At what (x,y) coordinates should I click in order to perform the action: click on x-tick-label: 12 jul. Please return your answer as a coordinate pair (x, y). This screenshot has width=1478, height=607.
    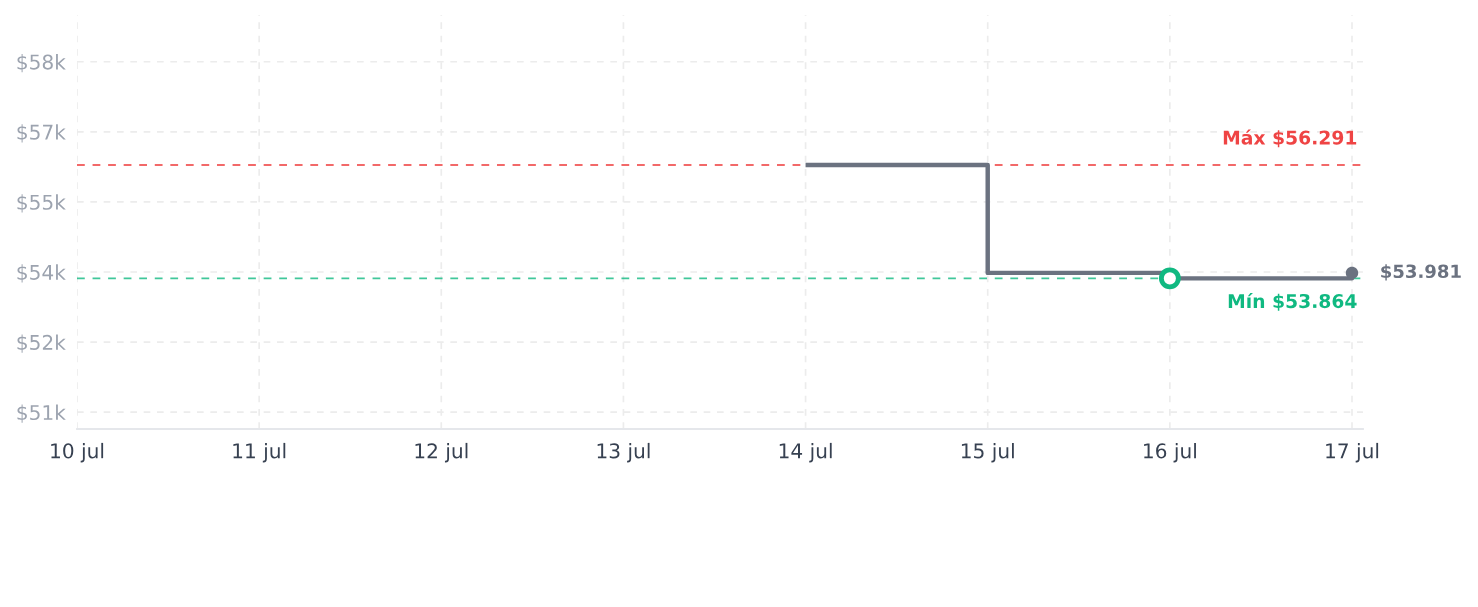
    Looking at the image, I should click on (441, 452).